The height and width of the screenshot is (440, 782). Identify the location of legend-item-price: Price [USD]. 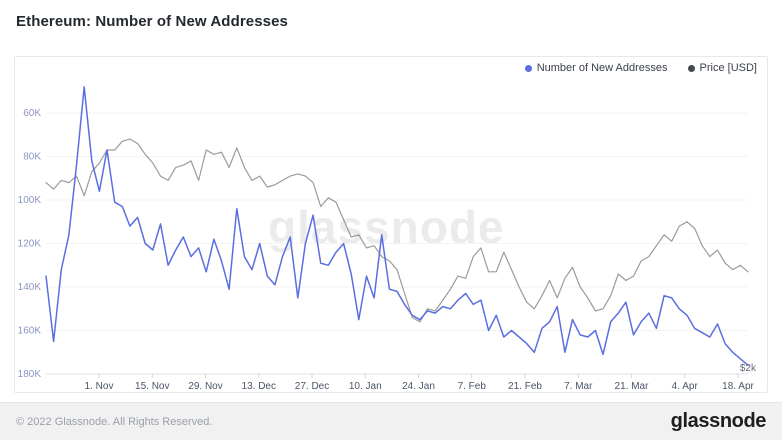
(722, 68).